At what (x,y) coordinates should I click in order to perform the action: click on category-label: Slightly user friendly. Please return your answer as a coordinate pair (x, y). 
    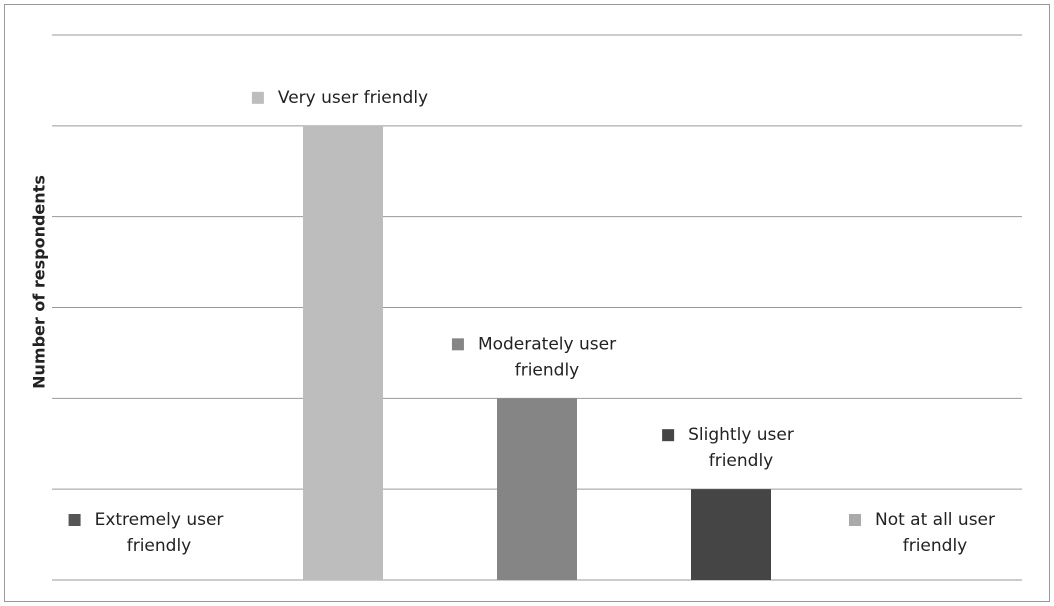
    Looking at the image, I should click on (741, 448).